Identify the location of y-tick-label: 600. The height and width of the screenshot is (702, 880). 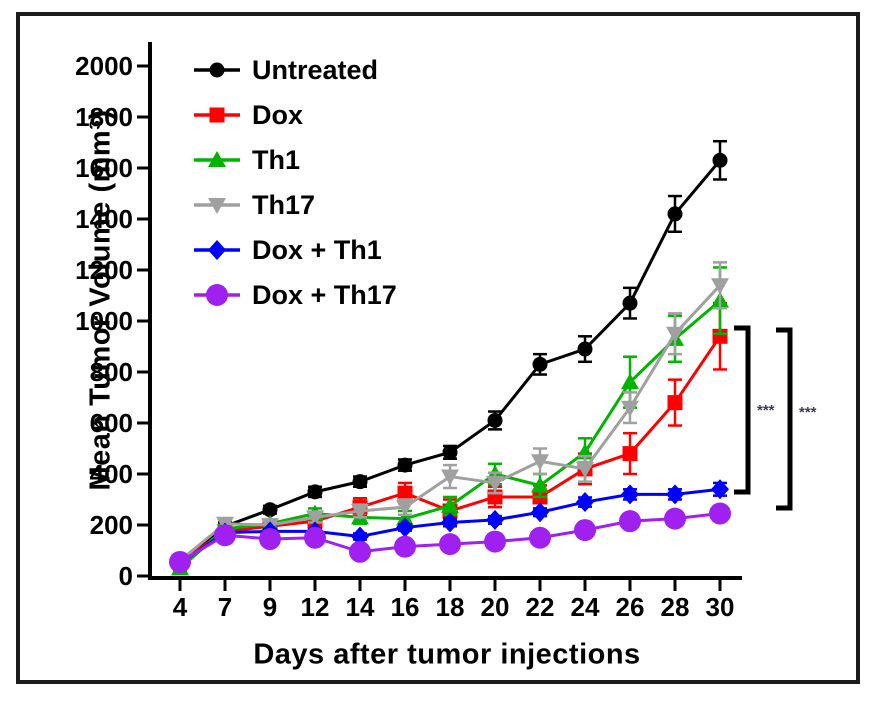
(111, 423).